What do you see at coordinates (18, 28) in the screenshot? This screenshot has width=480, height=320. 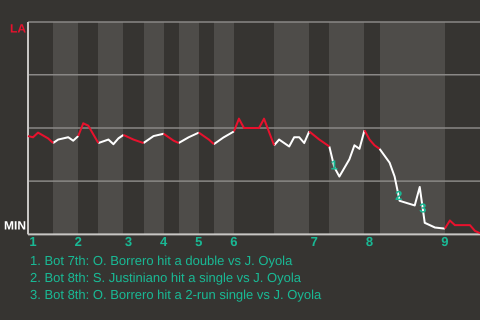 I see `text: LA` at bounding box center [18, 28].